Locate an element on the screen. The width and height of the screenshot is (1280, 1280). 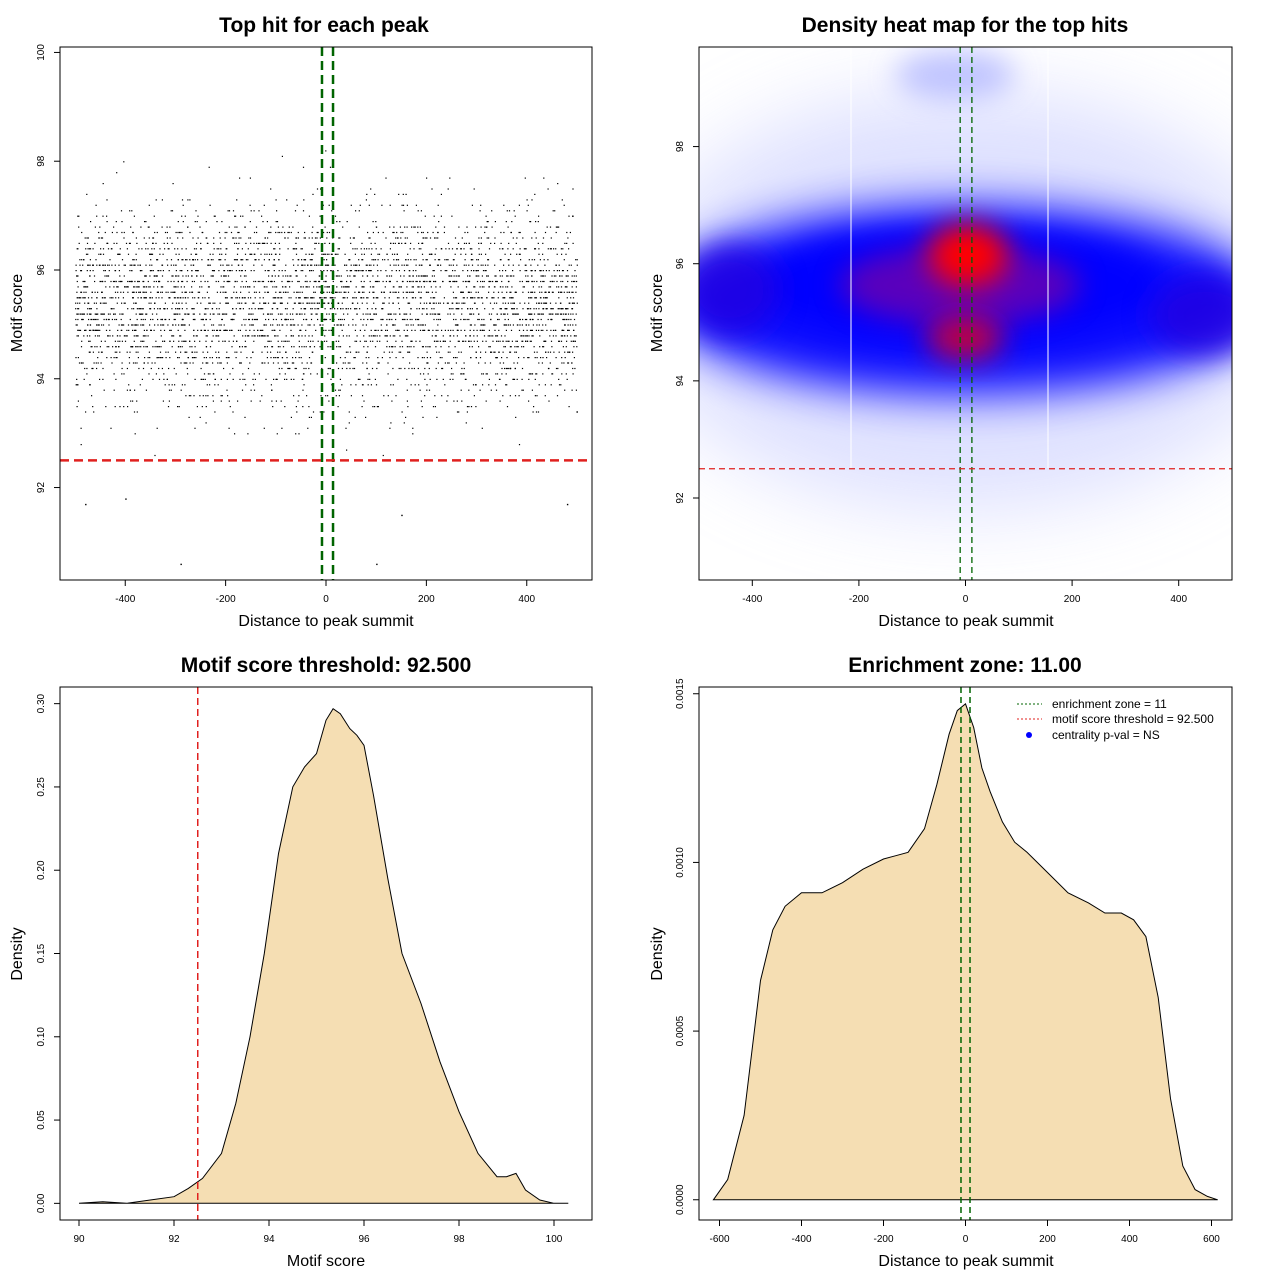
x-tick-label: 96 is located at coordinates (364, 1239).